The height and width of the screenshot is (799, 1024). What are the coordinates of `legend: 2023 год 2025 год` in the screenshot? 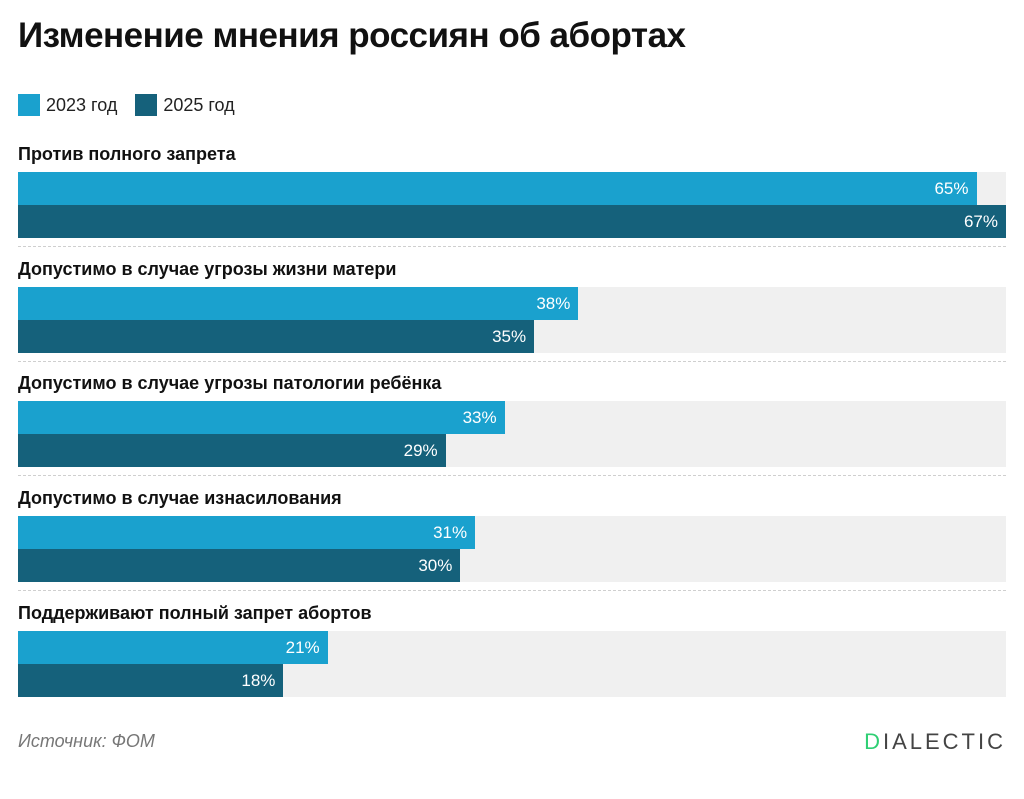 It's located at (135, 105).